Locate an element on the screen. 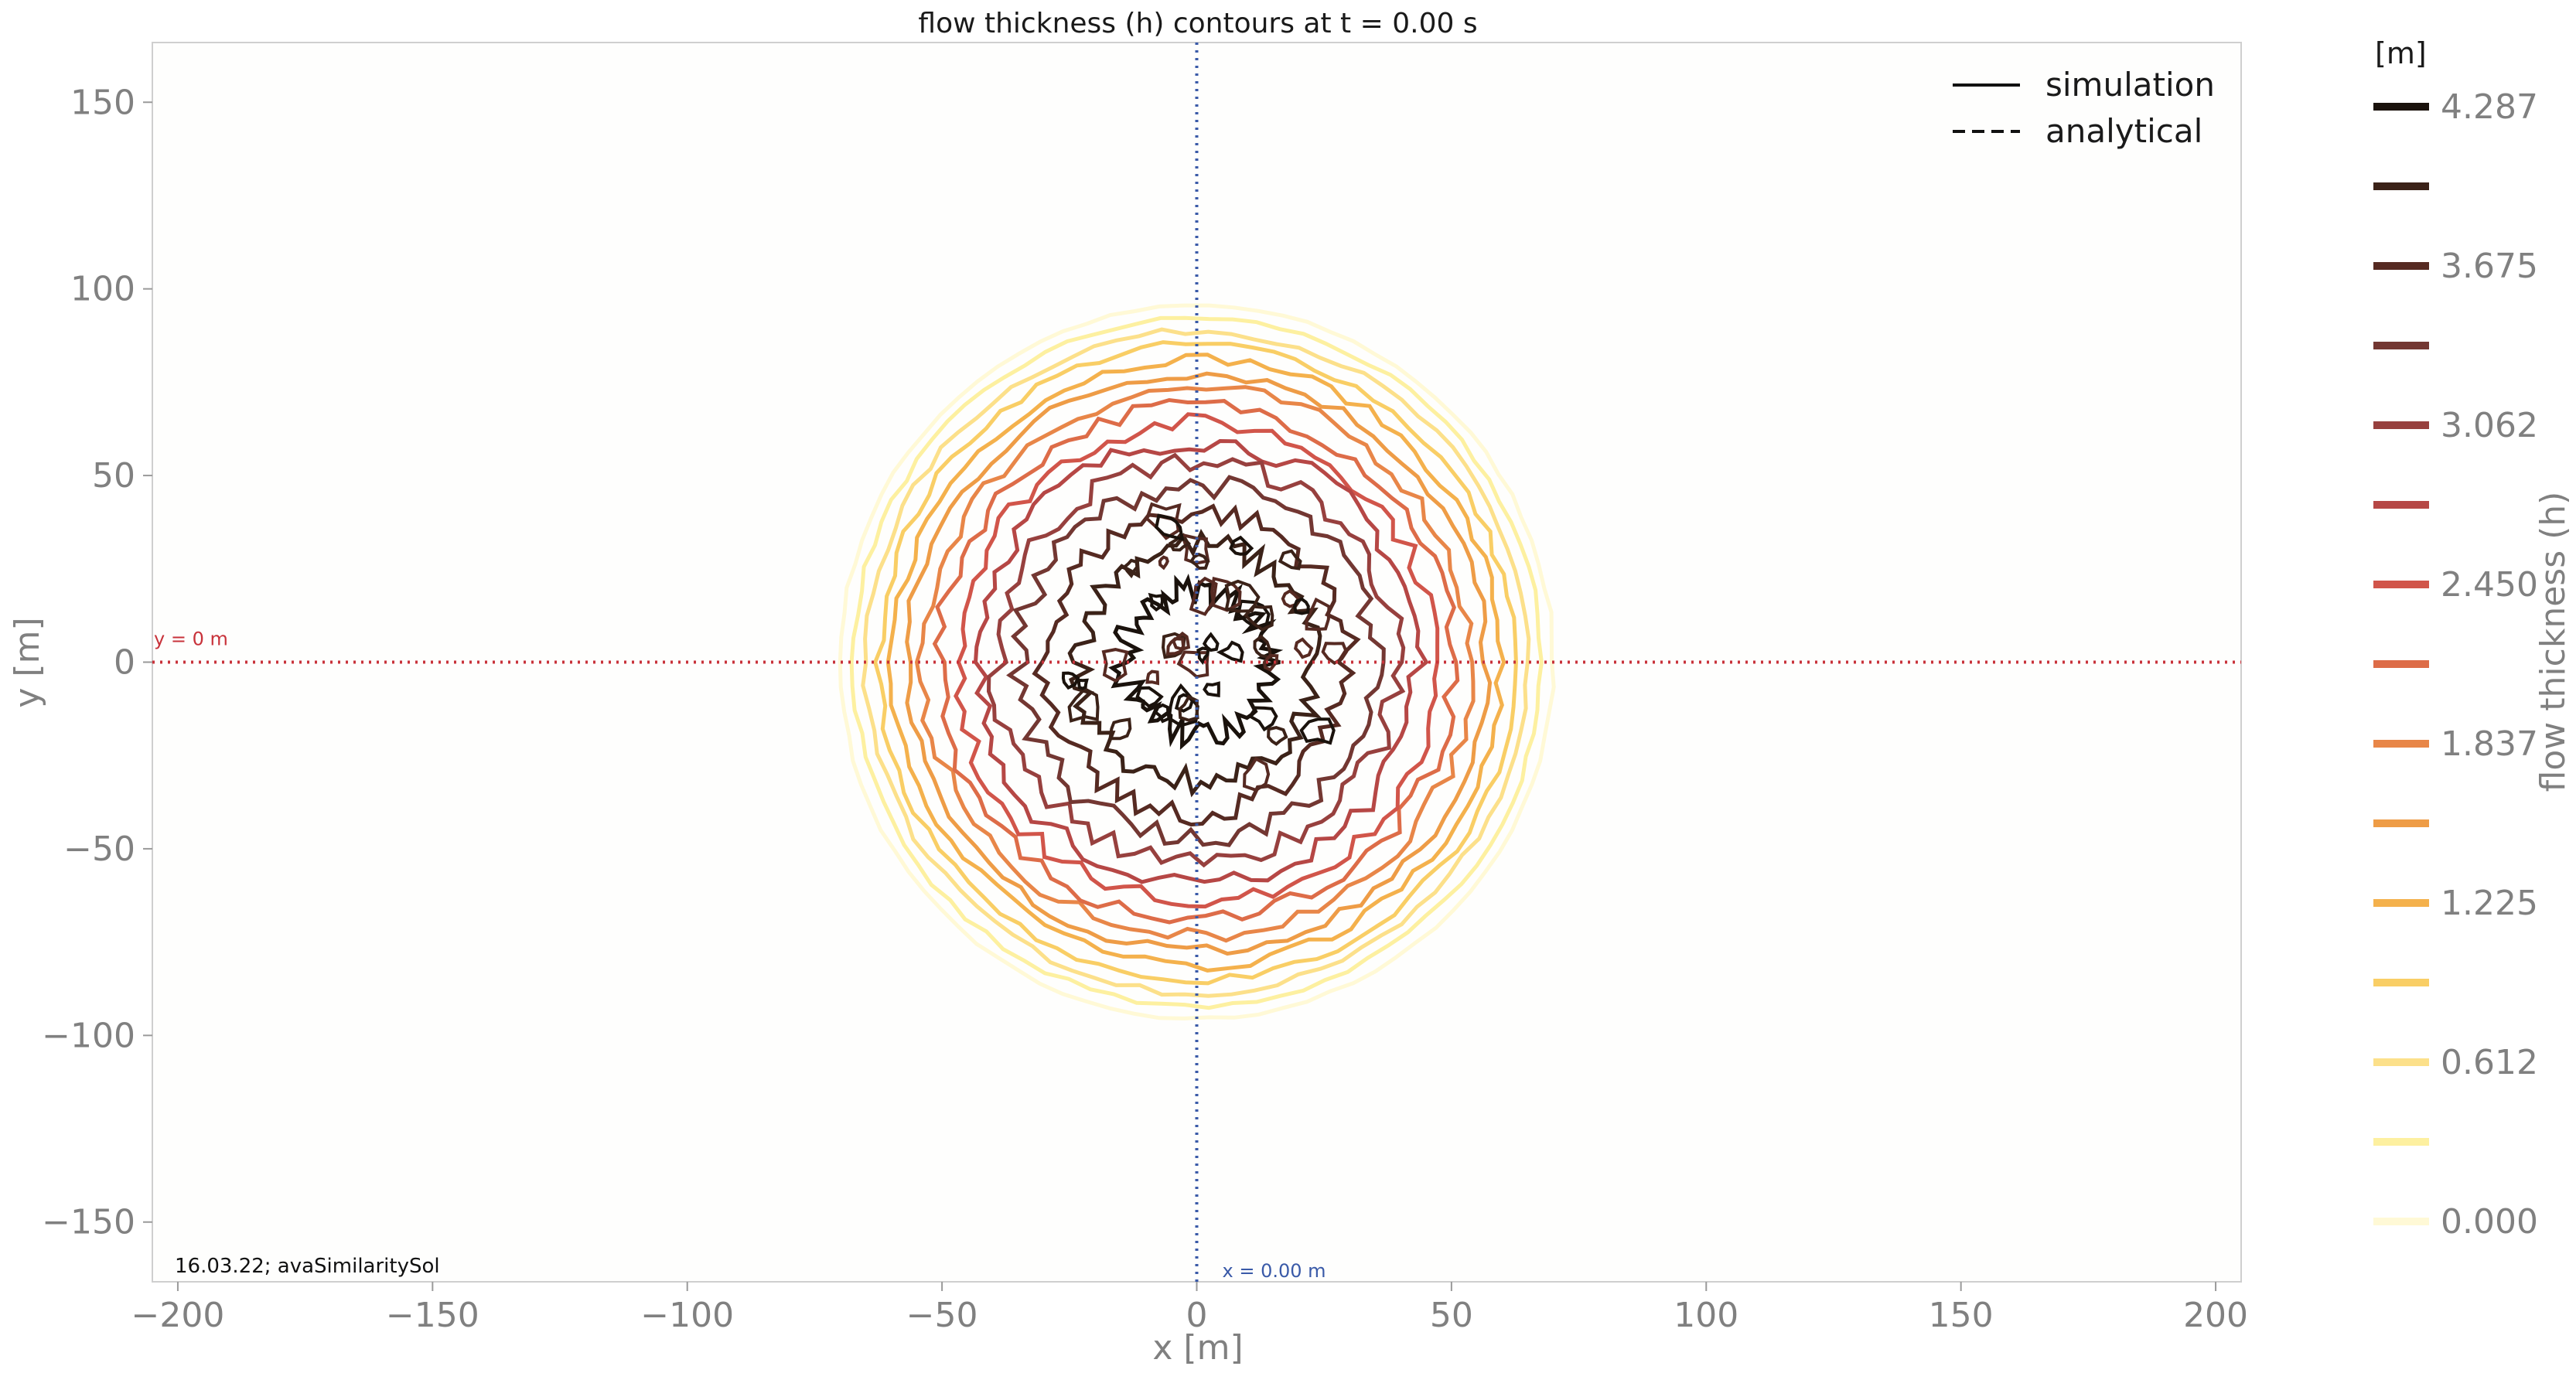 The width and height of the screenshot is (2576, 1373). colorbar: 0.000 0.612 1.225 1.837 2.450 3.062 3.675 4.287 is located at coordinates (2455, 664).